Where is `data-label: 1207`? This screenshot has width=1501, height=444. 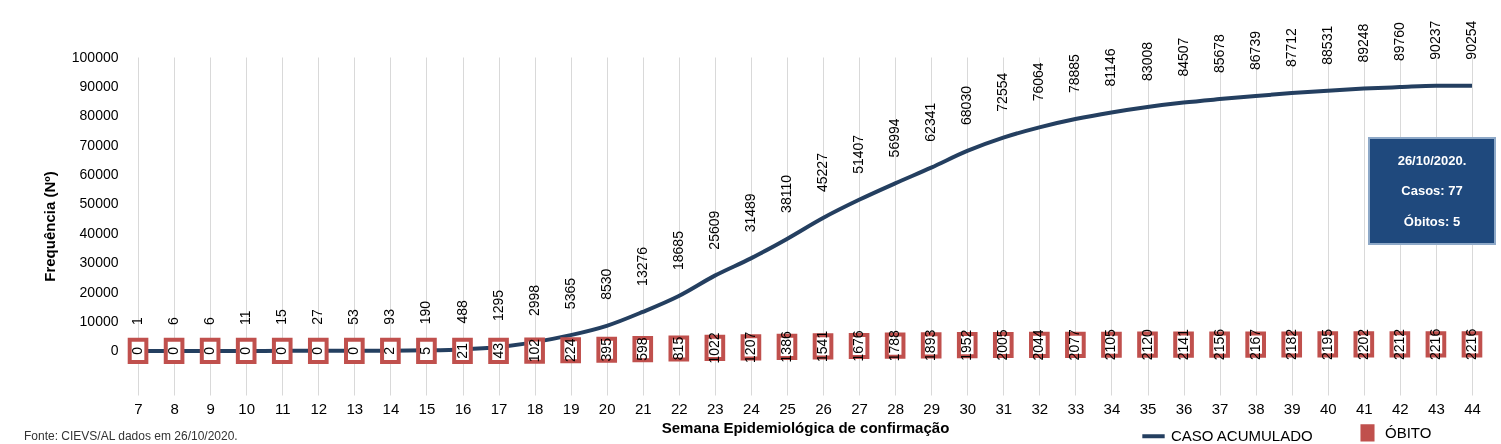 data-label: 1207 is located at coordinates (749, 347).